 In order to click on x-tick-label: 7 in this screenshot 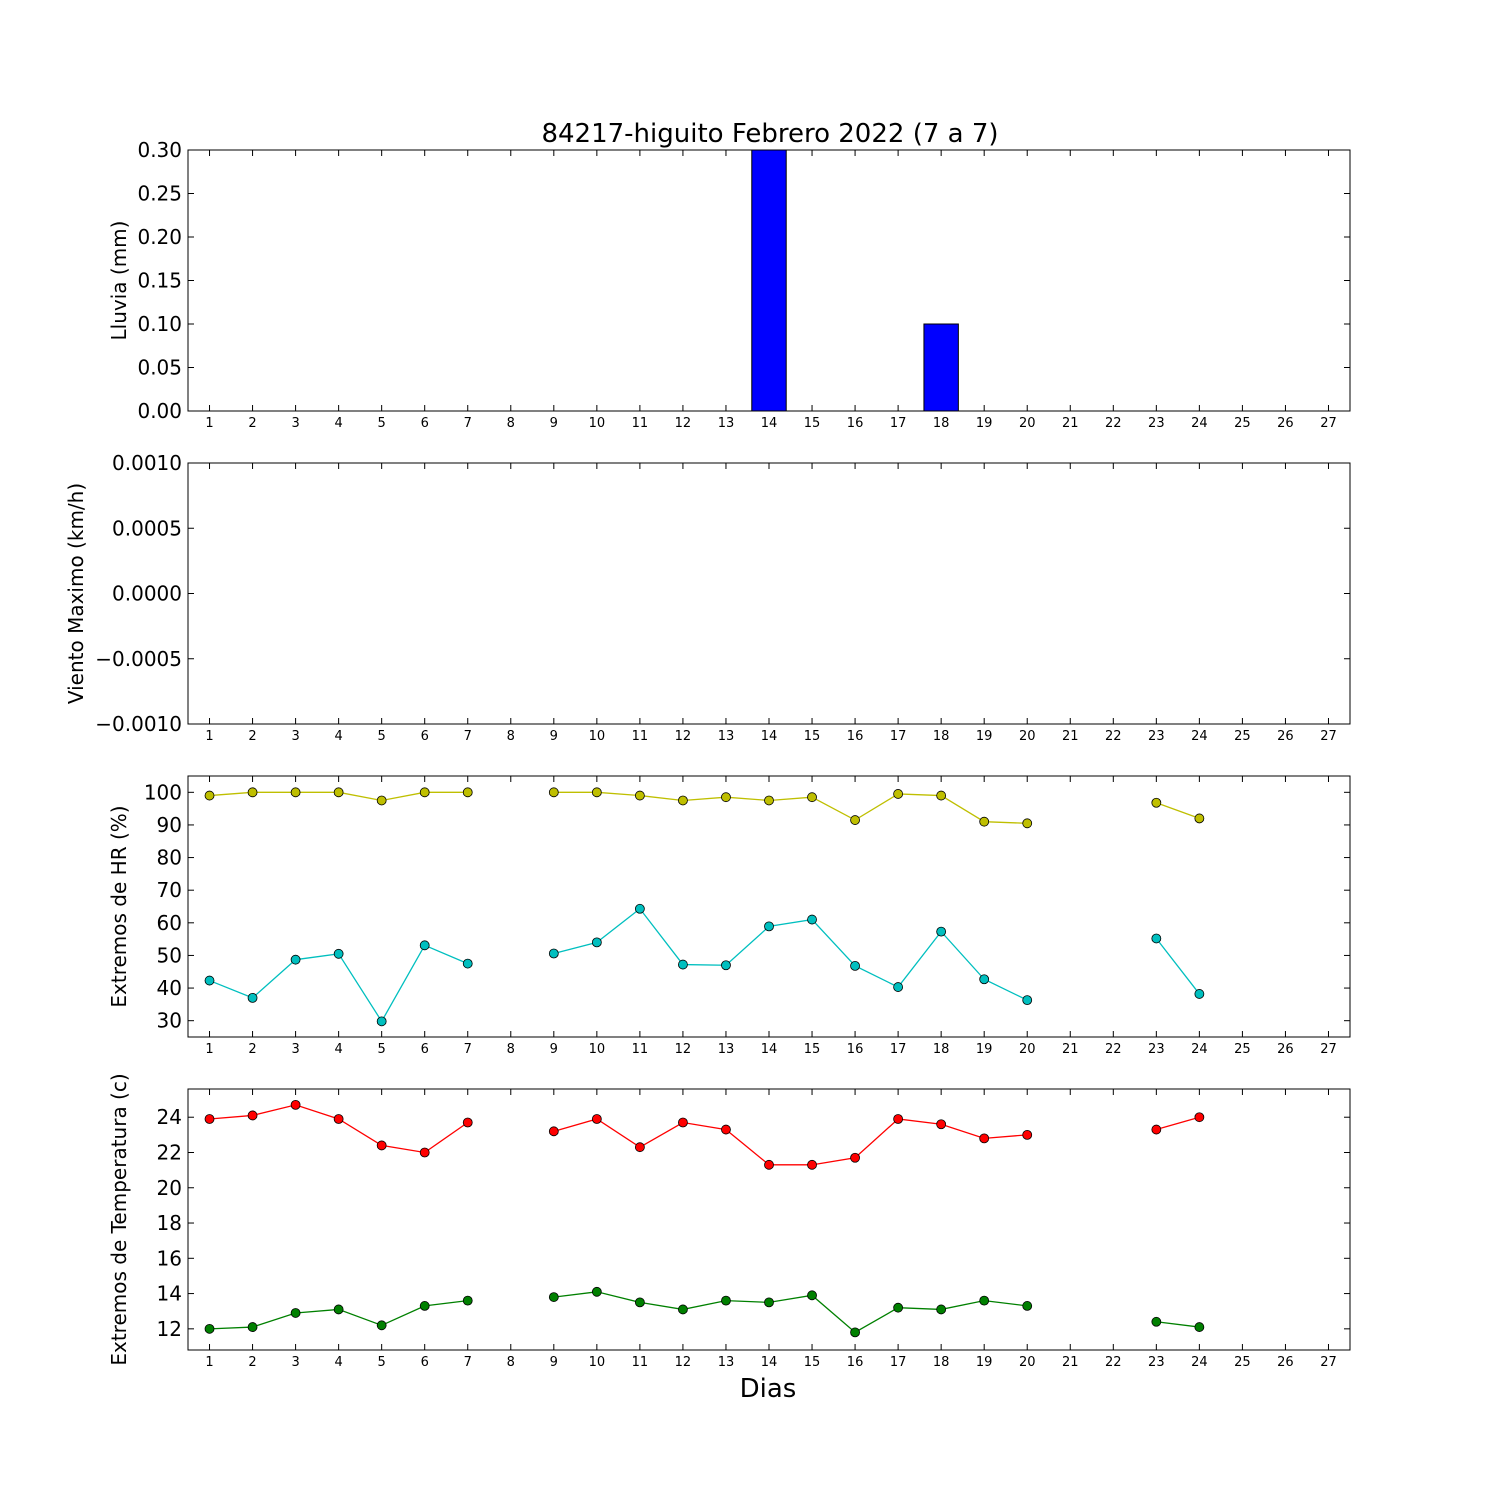, I will do `click(468, 736)`.